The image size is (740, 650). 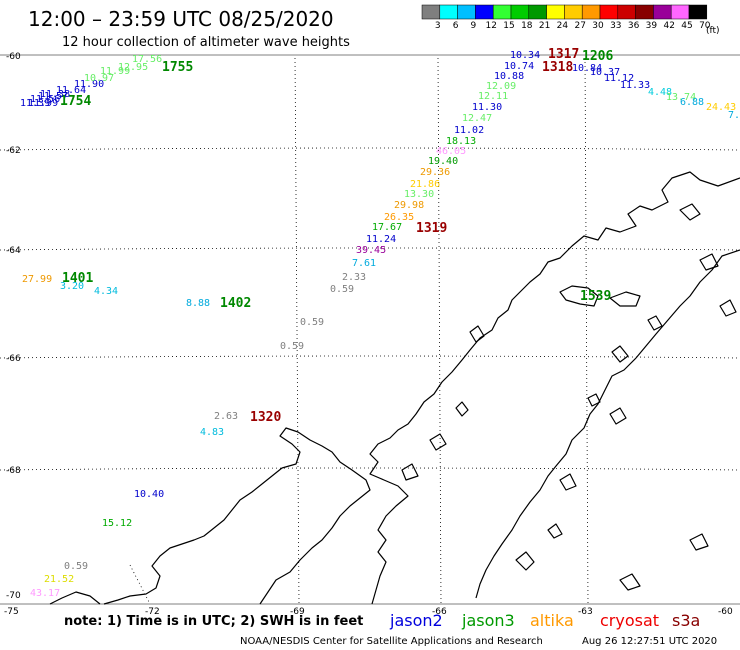 I want to click on color-legend: 3 6 9 12 15 18 21 24 27 30 33 36 39 42 45 70, so click(x=566, y=17).